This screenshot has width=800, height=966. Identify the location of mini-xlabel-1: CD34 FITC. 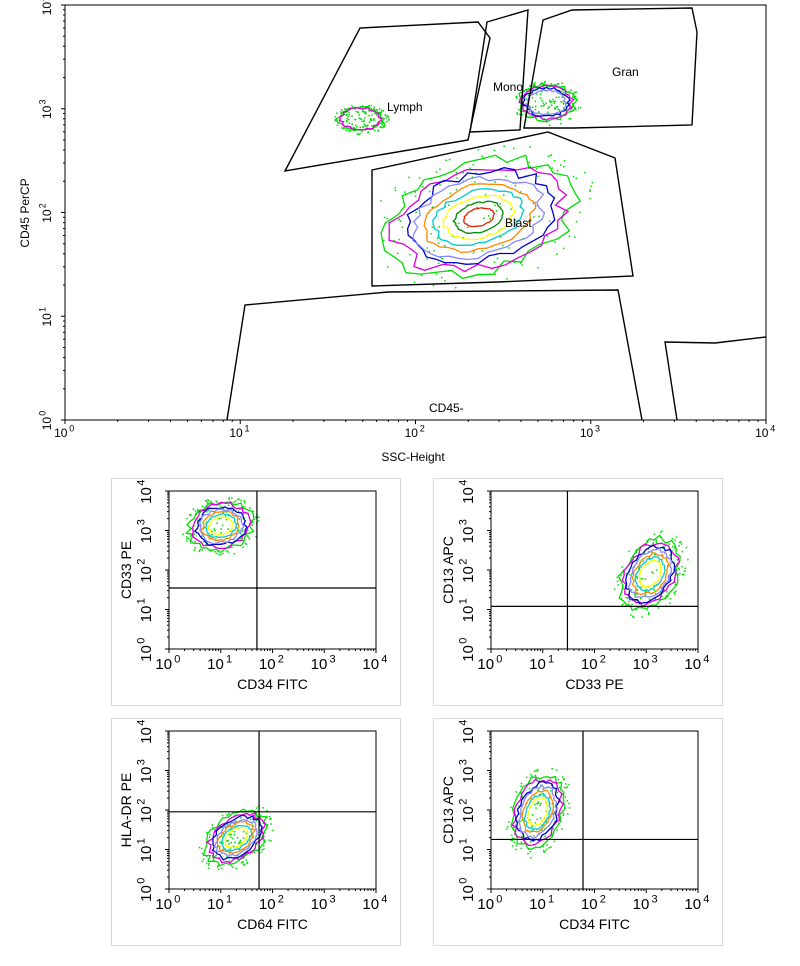
(272, 684).